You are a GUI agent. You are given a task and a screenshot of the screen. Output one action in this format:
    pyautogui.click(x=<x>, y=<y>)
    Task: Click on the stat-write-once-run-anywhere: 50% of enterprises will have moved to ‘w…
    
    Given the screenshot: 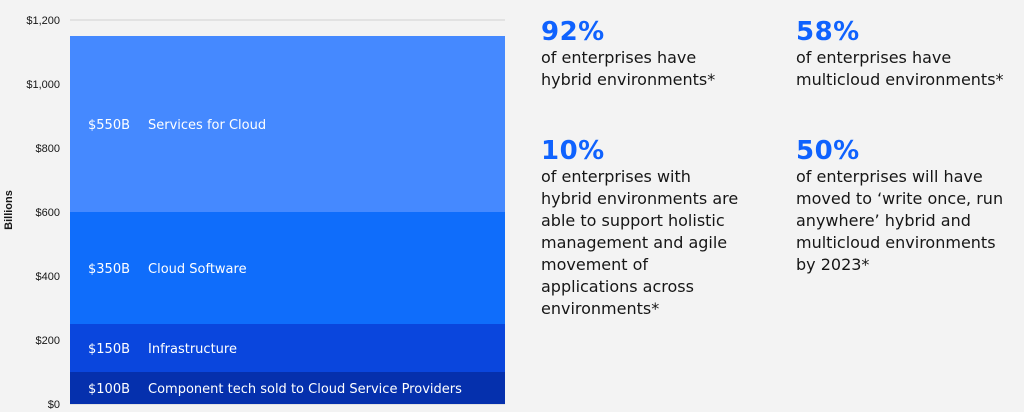 What is the action you would take?
    pyautogui.click(x=899, y=206)
    